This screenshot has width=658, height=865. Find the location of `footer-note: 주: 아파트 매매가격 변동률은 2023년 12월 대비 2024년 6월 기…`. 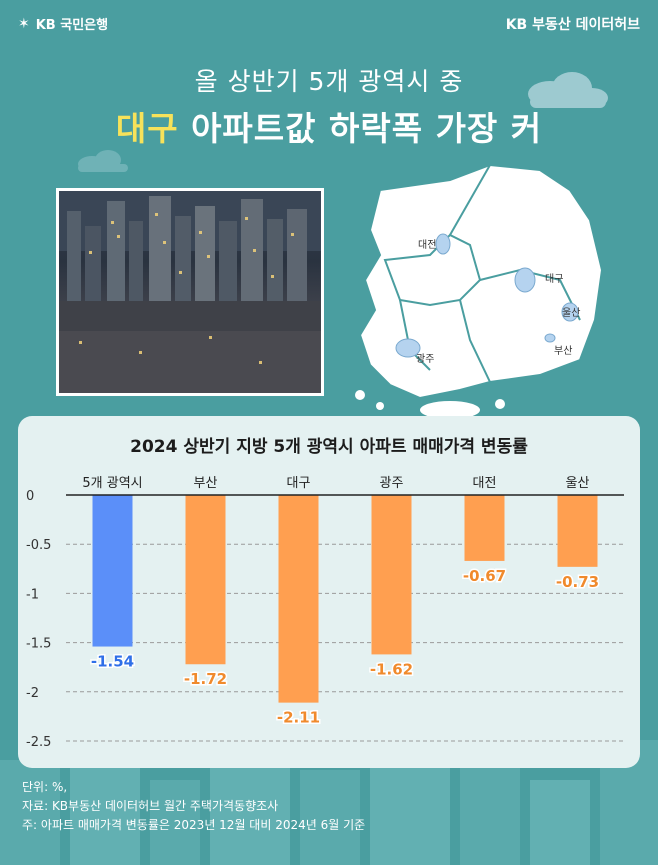

footer-note: 주: 아파트 매매가격 변동률은 2023년 12월 대비 2024년 6월 기… is located at coordinates (194, 825).